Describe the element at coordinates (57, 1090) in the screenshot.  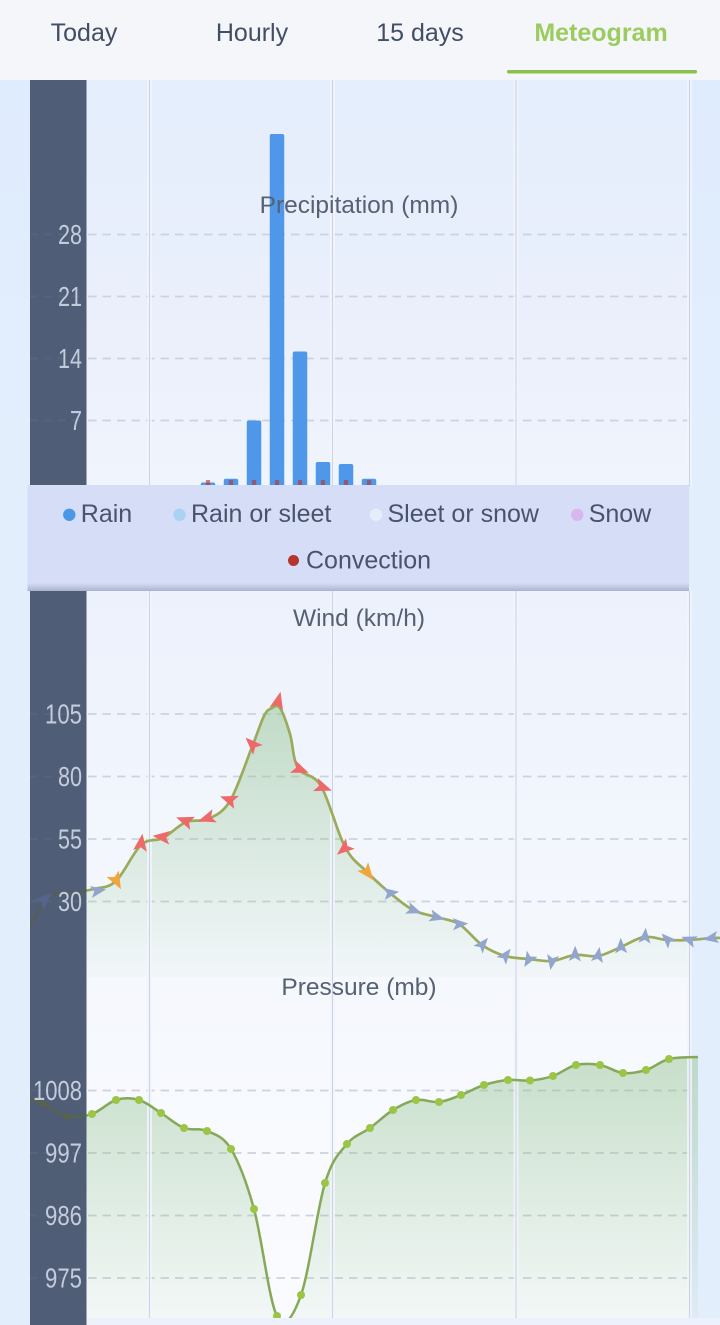
I see `svg-text: 1008` at that location.